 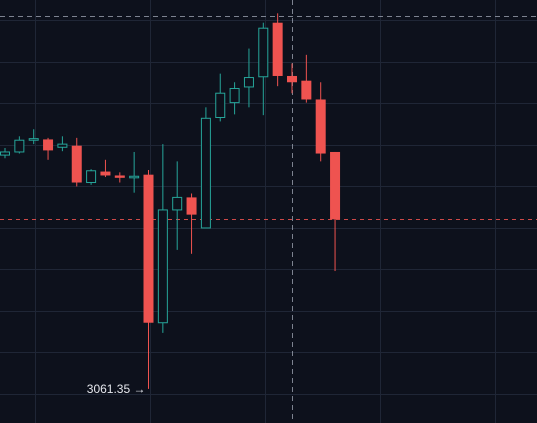 I want to click on low-price-label: 3061.35 →, so click(x=116, y=389).